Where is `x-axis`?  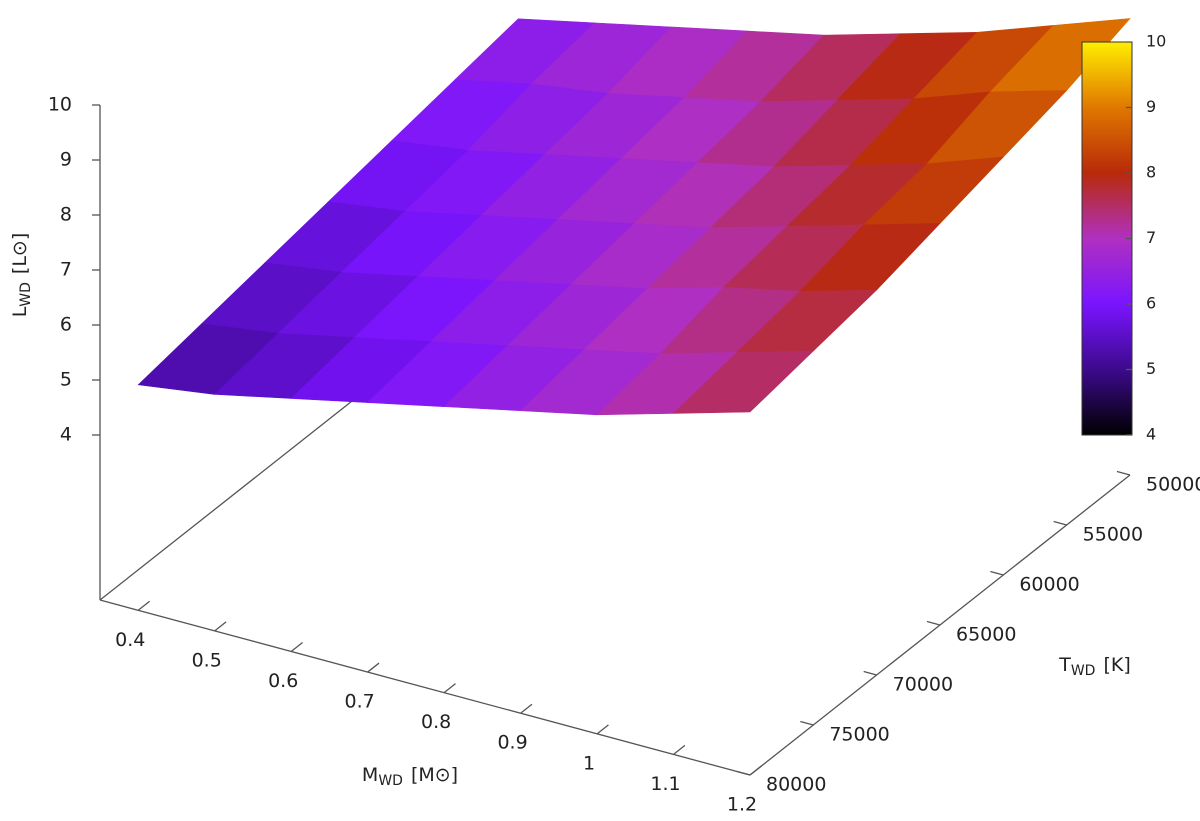 x-axis is located at coordinates (425, 687).